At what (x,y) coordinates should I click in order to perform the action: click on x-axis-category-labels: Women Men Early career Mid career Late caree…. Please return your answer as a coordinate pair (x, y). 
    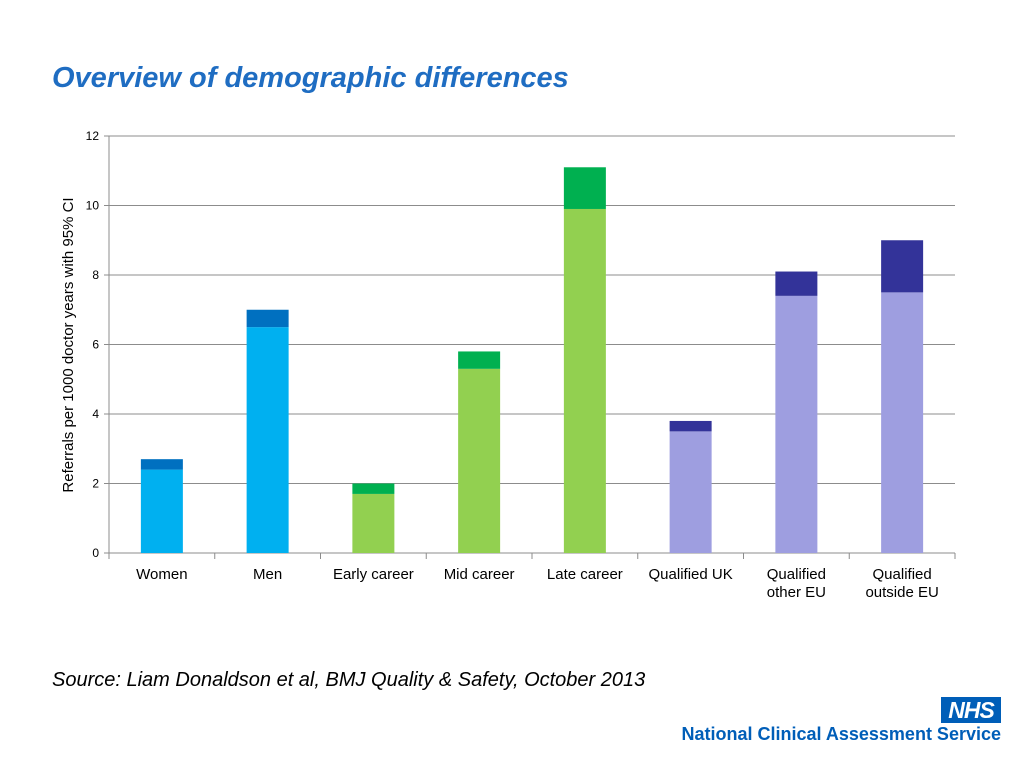
    Looking at the image, I should click on (537, 583).